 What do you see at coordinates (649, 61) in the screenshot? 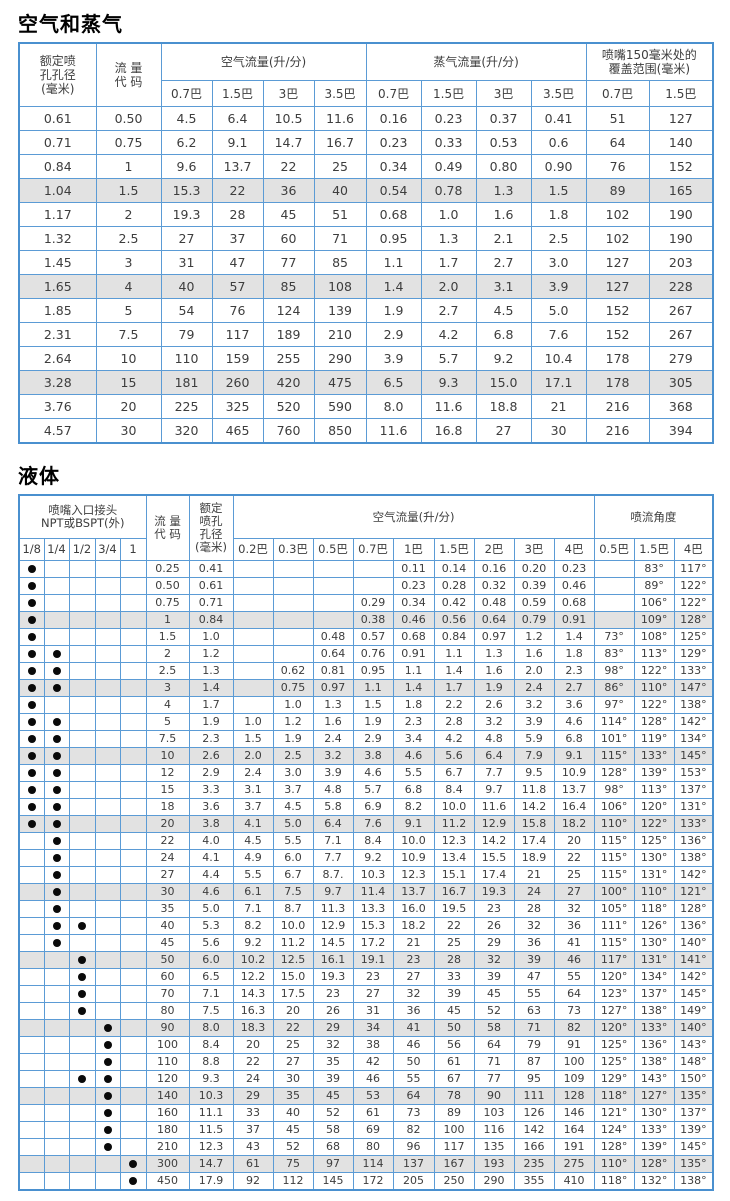
I see `header-coverage-group: 喷嘴150毫米处的 覆盖范围(毫米)` at bounding box center [649, 61].